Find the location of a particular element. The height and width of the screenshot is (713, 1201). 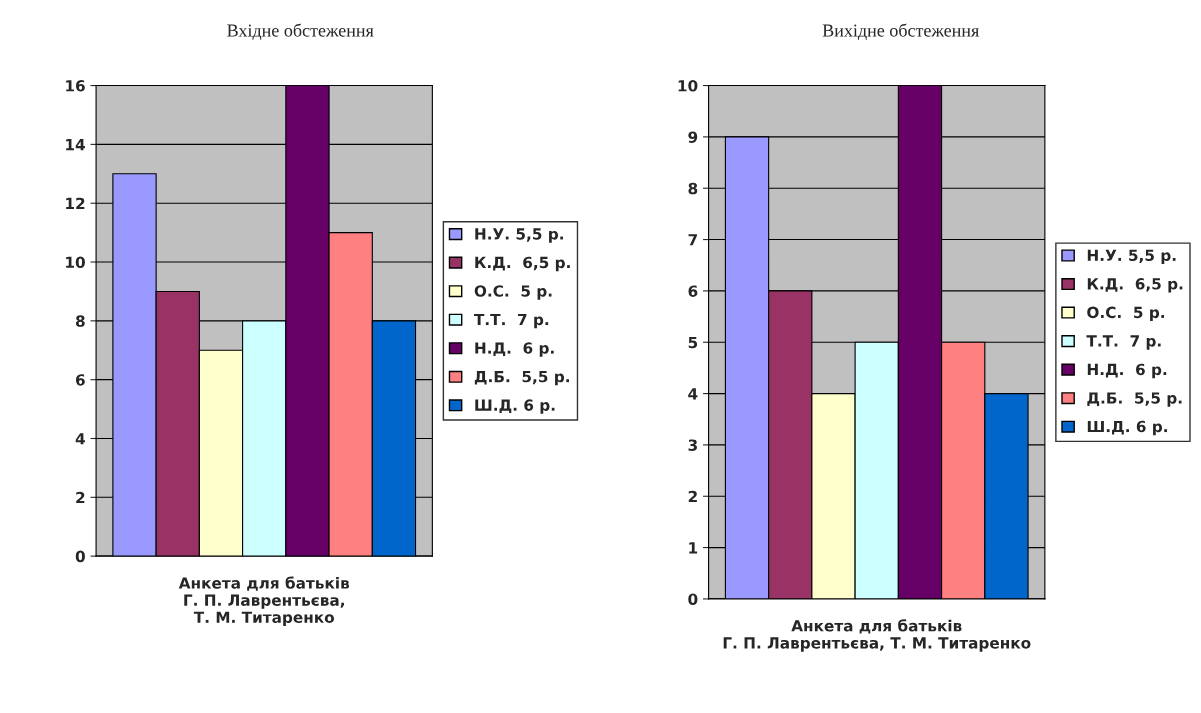

y-tick-label: 14 is located at coordinates (75, 145).